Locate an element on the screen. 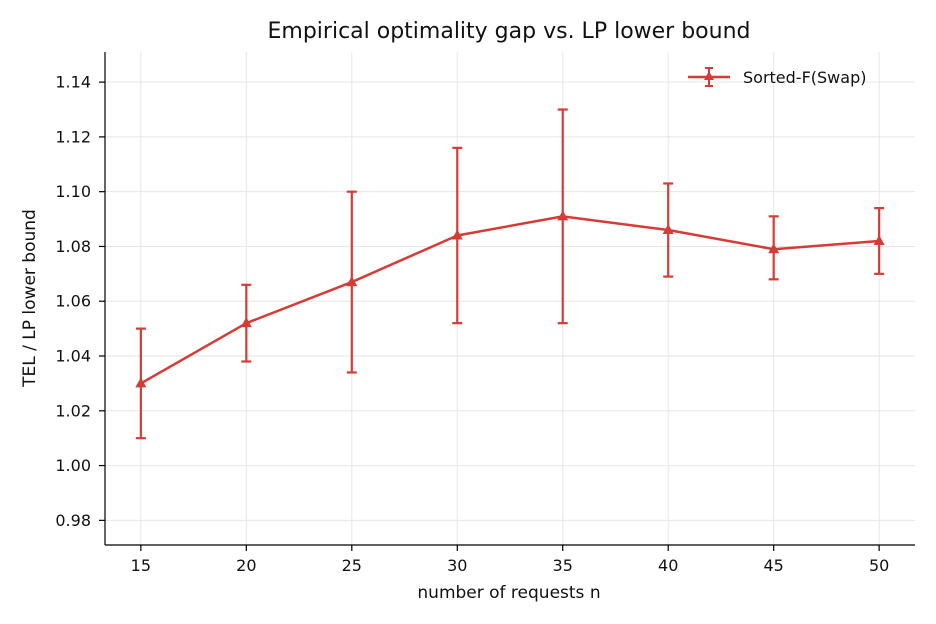 This screenshot has height=624, width=936. x-tick-label: 15 is located at coordinates (141, 565).